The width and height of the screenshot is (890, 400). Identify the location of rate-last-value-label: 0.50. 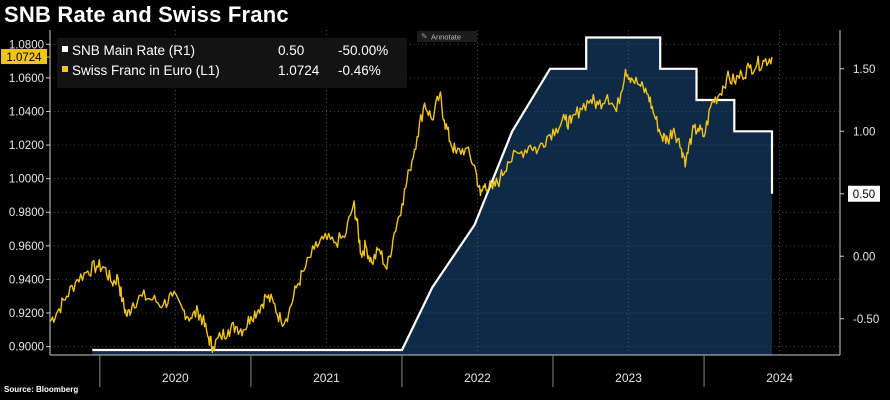
(864, 195).